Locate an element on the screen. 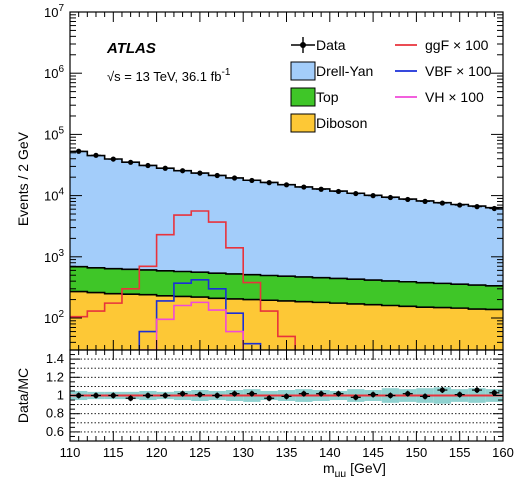  legend-label: VBF × 100 is located at coordinates (458, 71).